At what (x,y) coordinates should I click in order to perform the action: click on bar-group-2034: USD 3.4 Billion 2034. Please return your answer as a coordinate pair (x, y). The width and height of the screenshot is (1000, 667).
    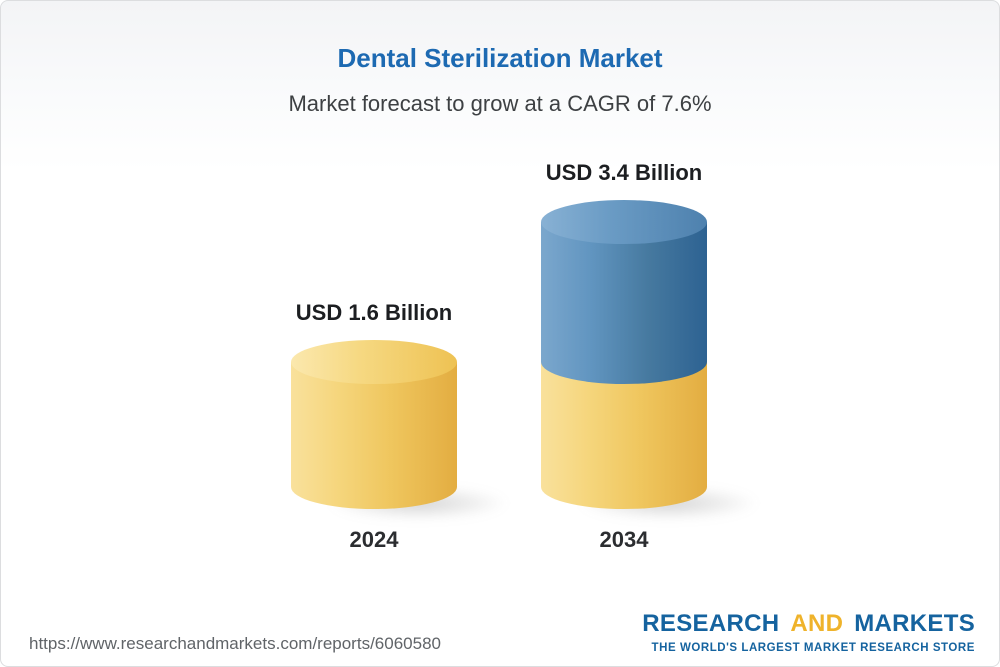
    Looking at the image, I should click on (652, 356).